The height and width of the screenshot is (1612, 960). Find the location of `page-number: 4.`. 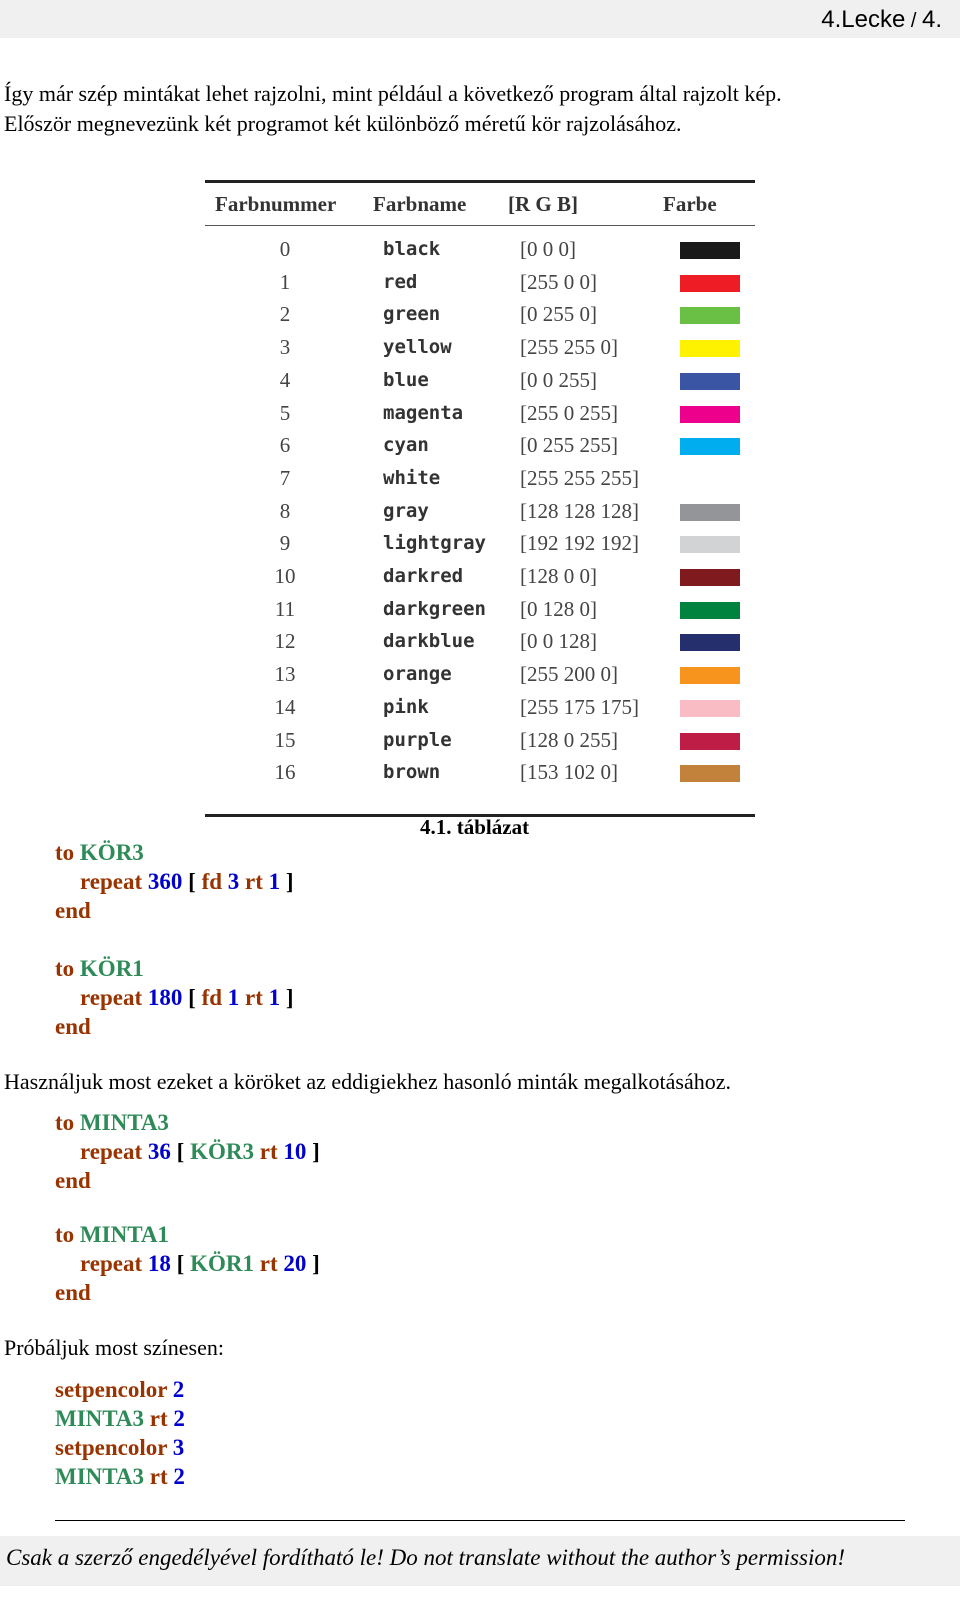

page-number: 4. is located at coordinates (931, 19).